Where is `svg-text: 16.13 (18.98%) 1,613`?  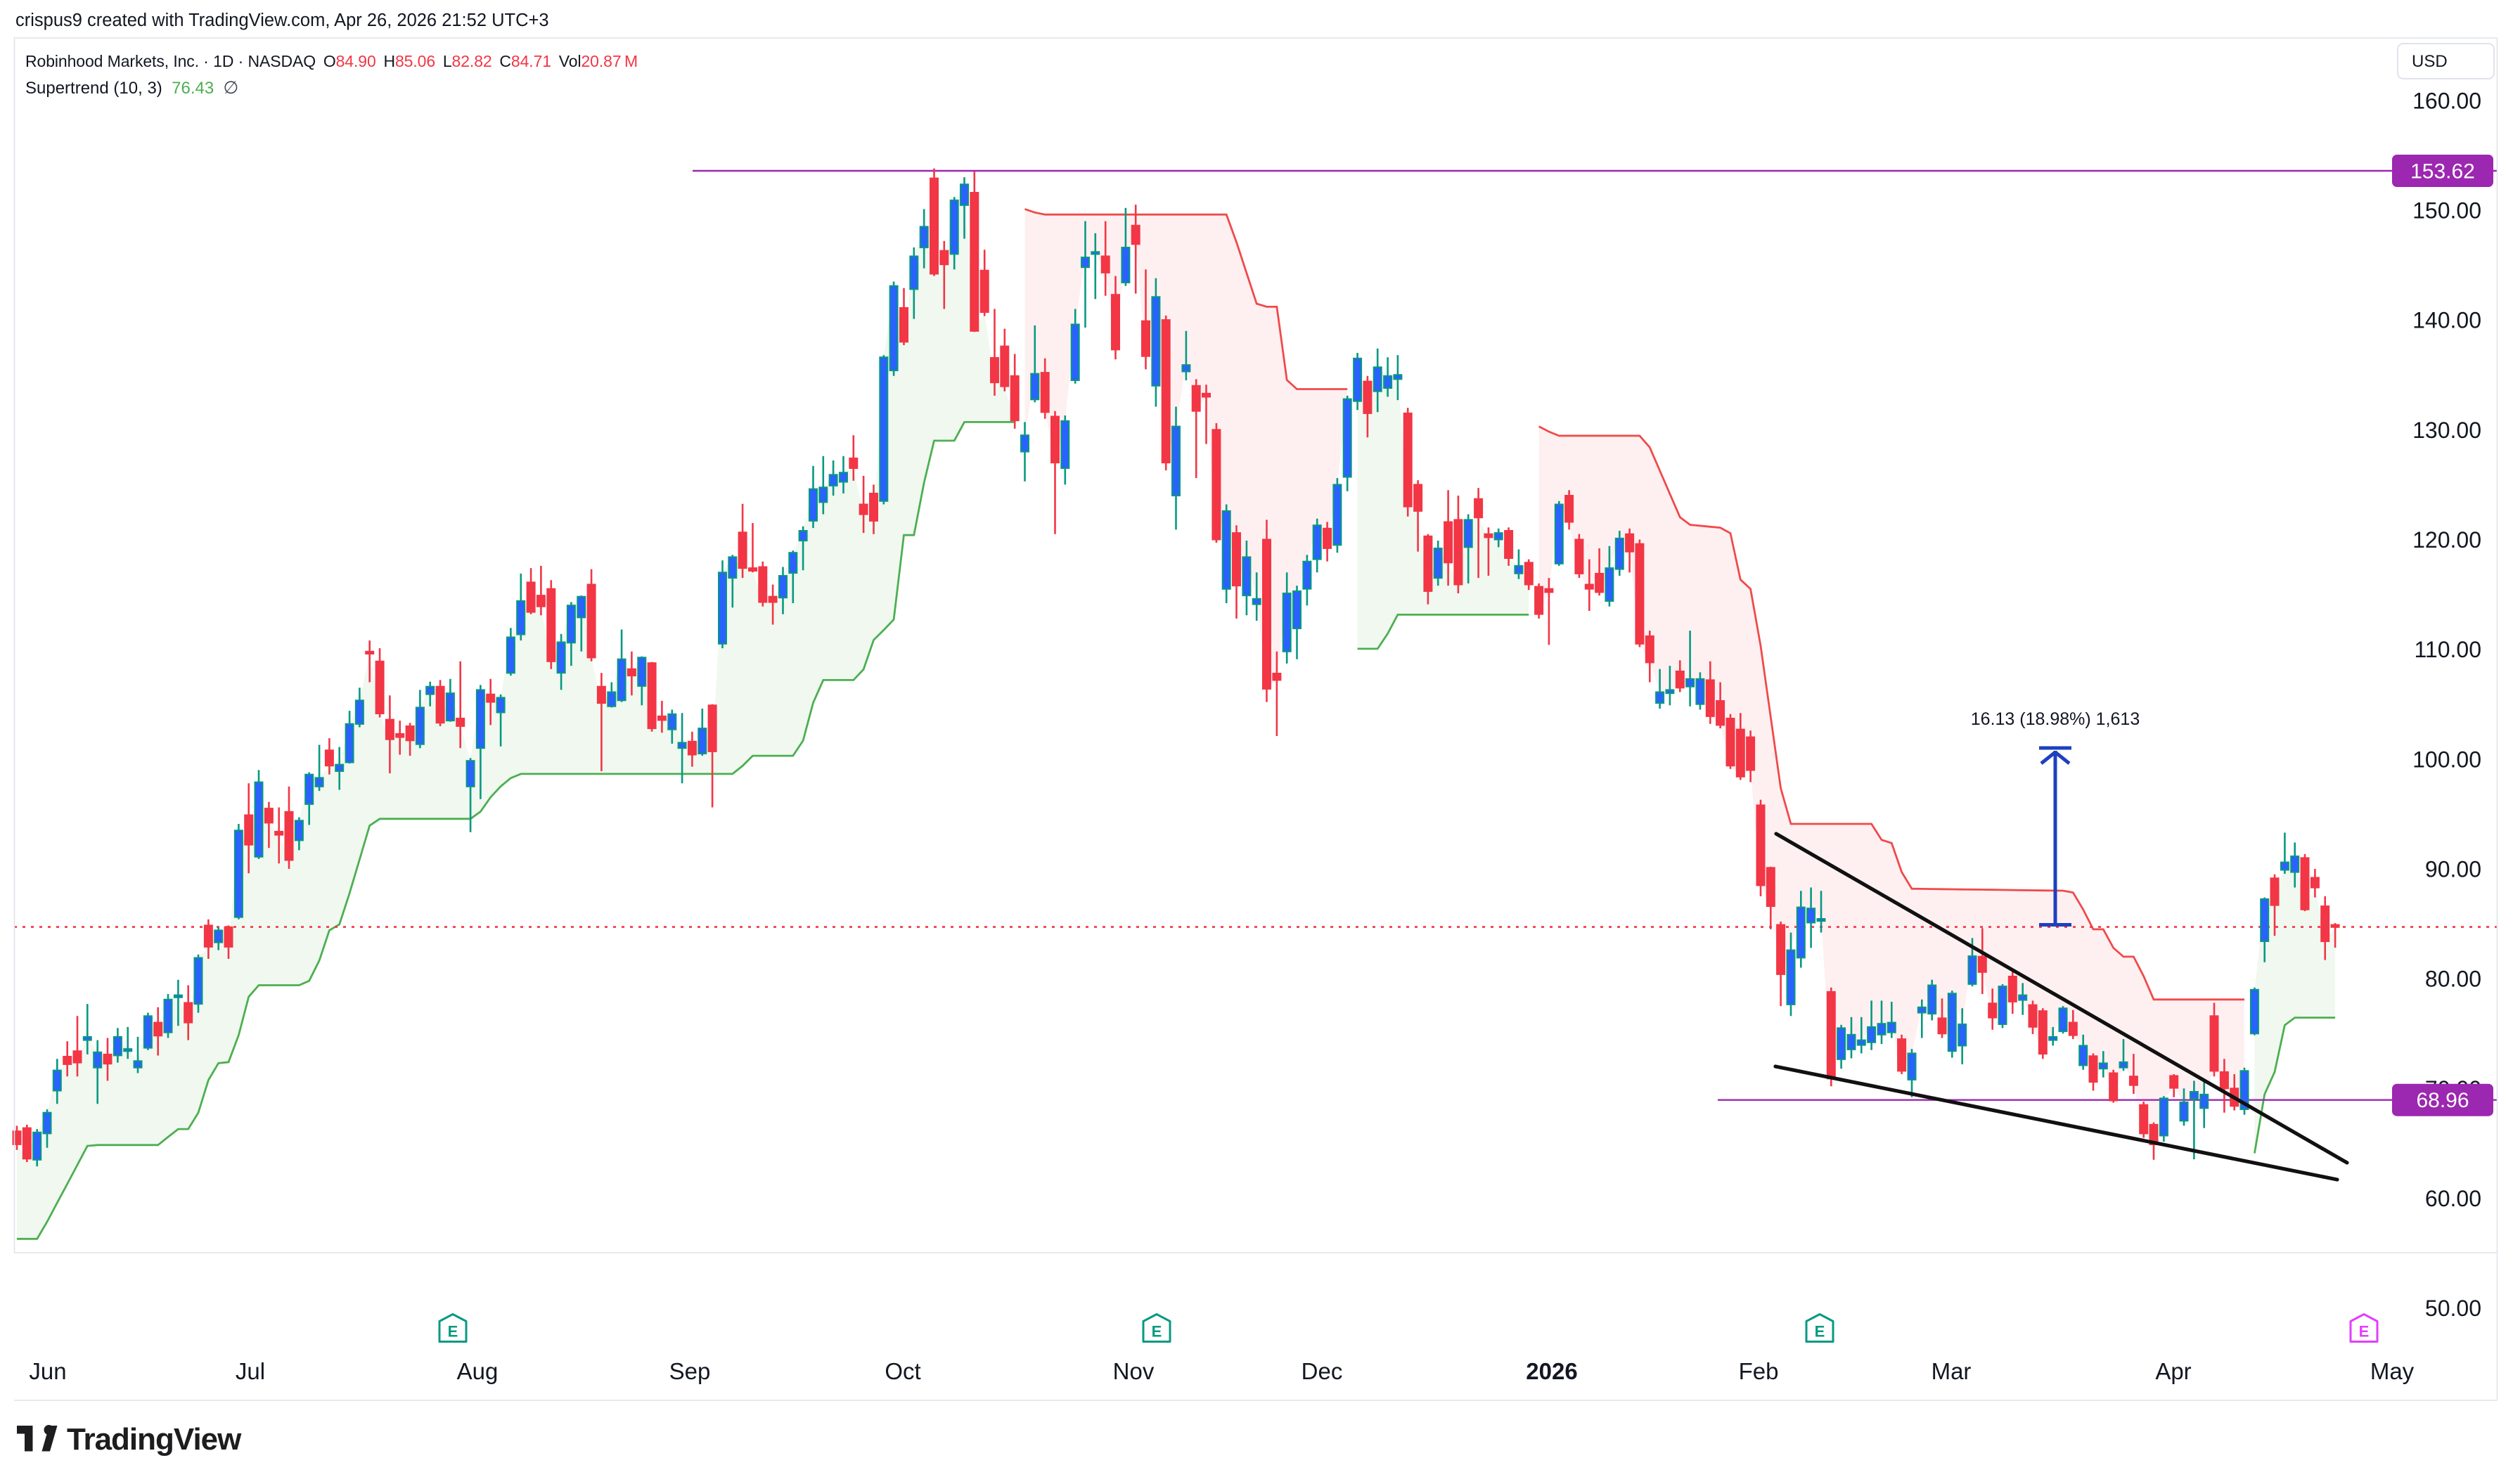
svg-text: 16.13 (18.98%) 1,613 is located at coordinates (2055, 719).